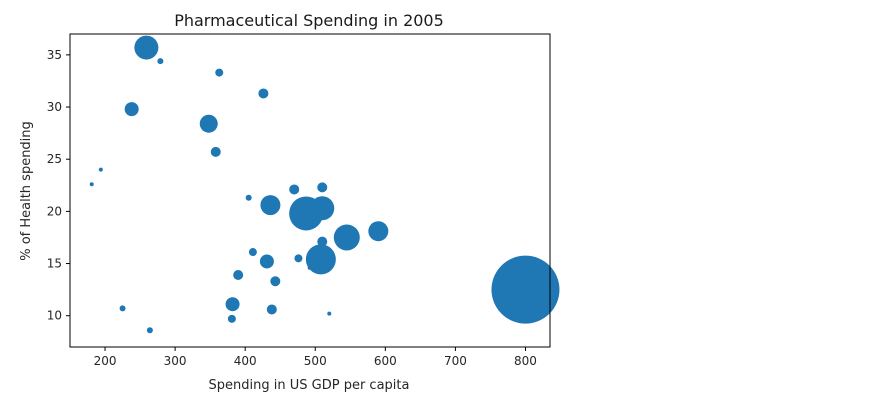  What do you see at coordinates (175, 361) in the screenshot?
I see `x-tick-label: 300` at bounding box center [175, 361].